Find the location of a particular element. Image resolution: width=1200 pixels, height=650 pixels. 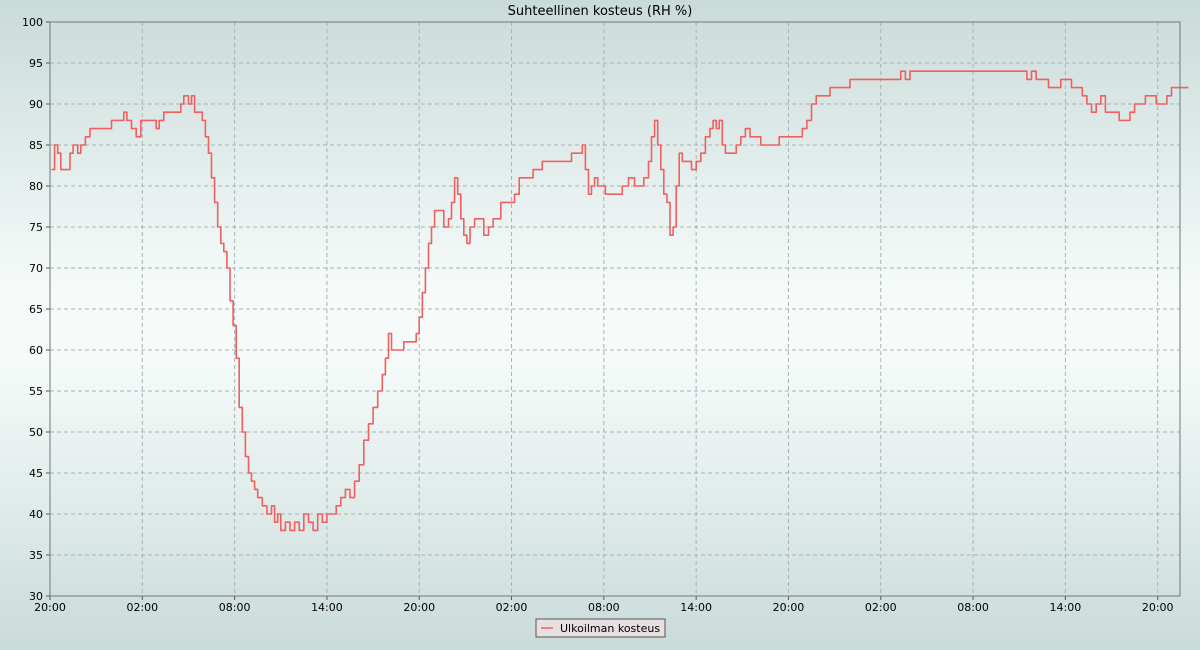

y-tick-label: 50 is located at coordinates (36, 432).